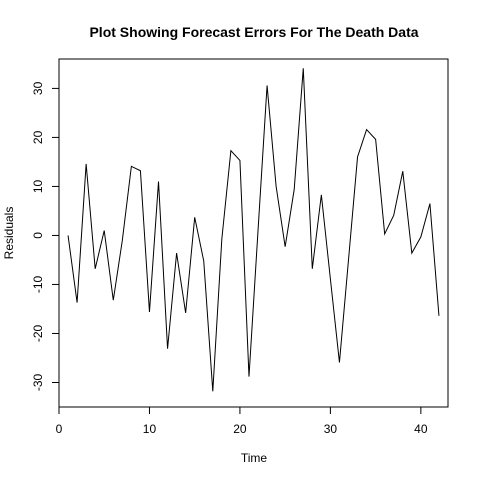  I want to click on x-tick-label: 30, so click(331, 429).